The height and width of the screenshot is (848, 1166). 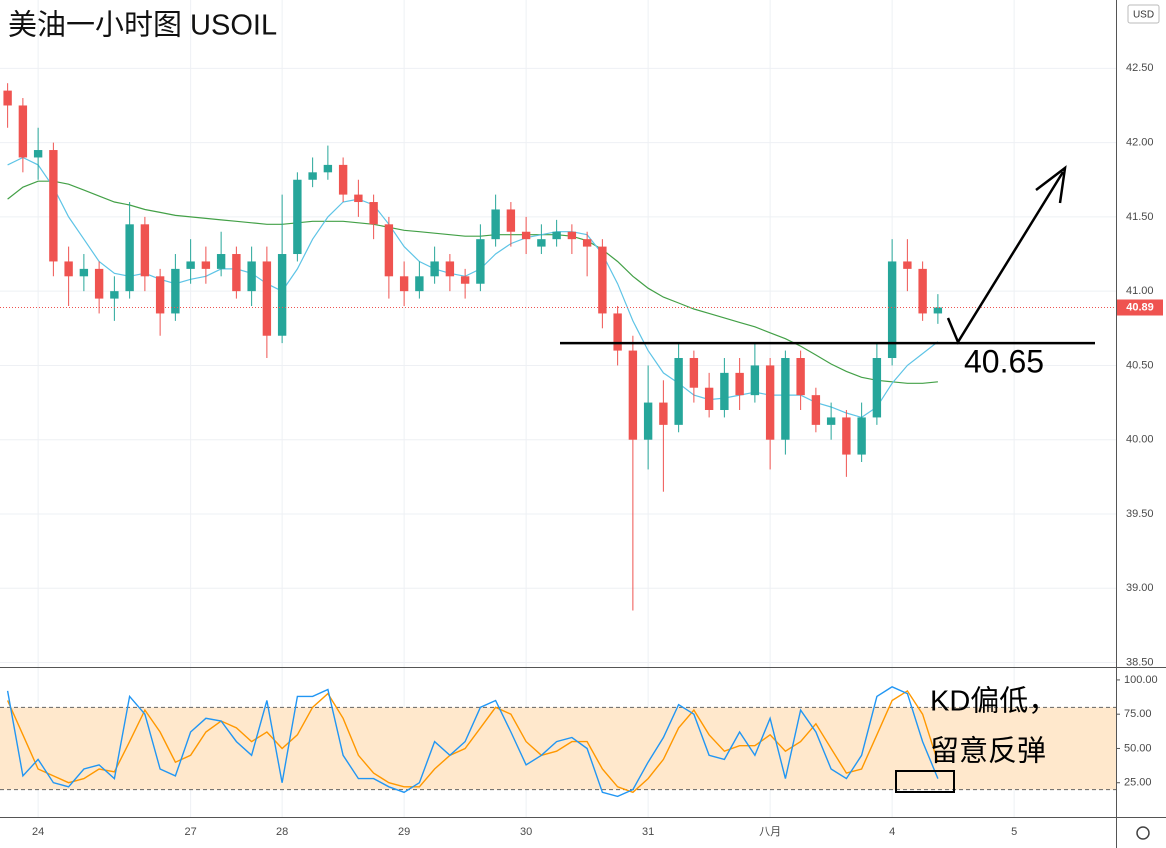 I want to click on arrow-head, so click(x=1051, y=184).